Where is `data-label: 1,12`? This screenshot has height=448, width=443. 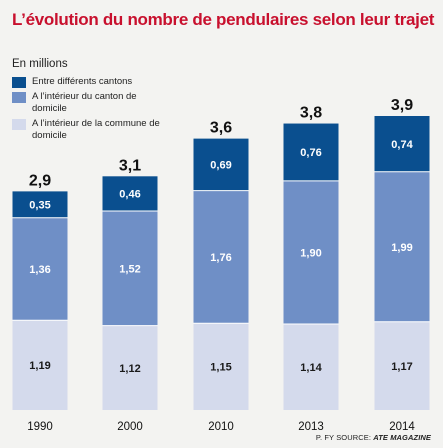 data-label: 1,12 is located at coordinates (129, 369).